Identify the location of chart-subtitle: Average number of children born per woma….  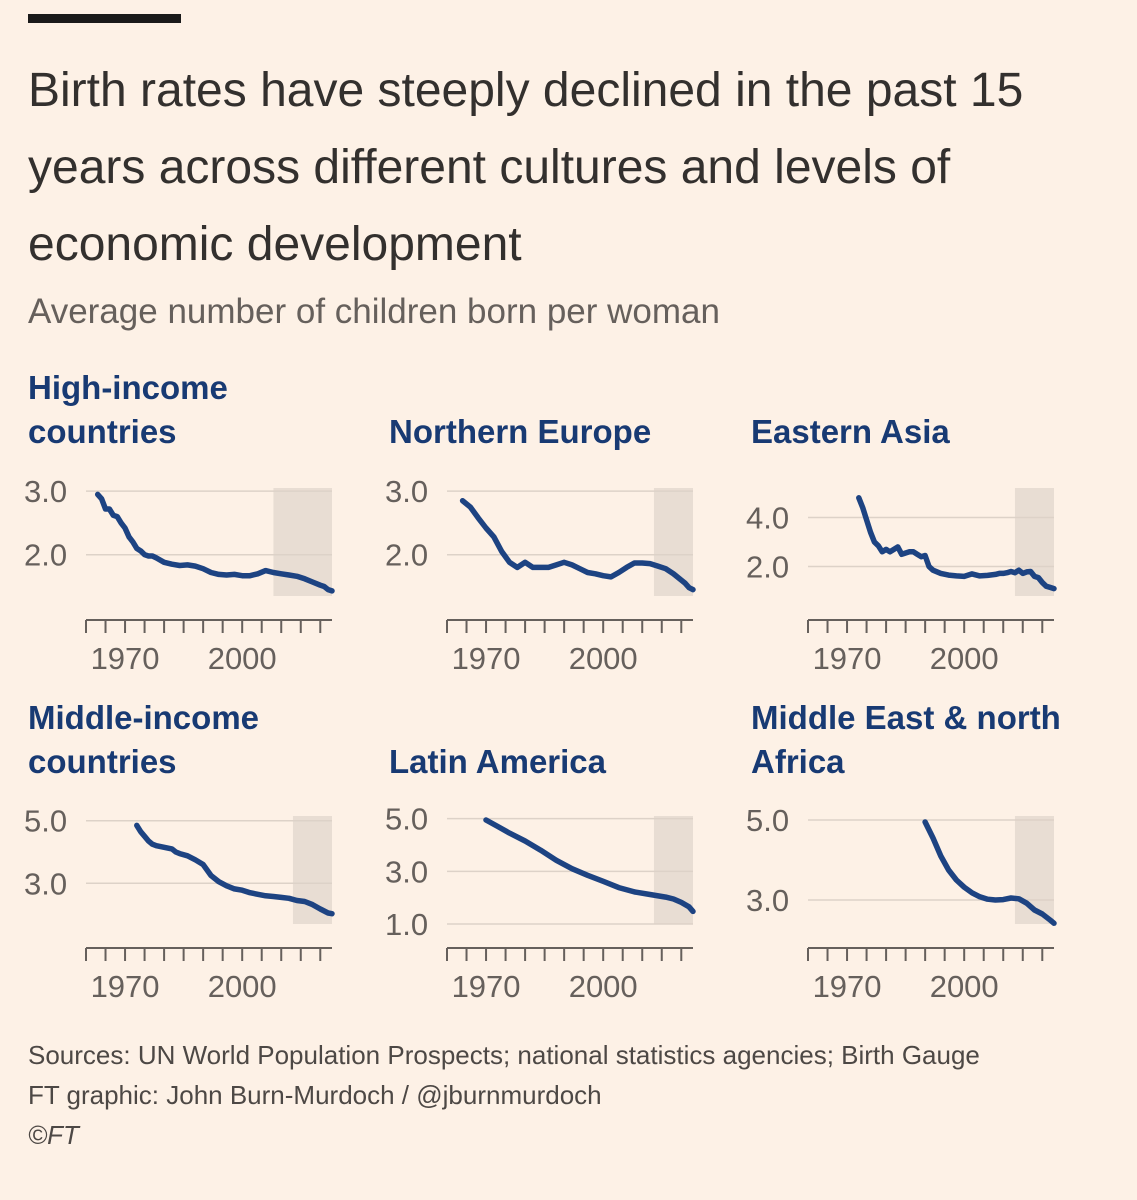
(374, 311).